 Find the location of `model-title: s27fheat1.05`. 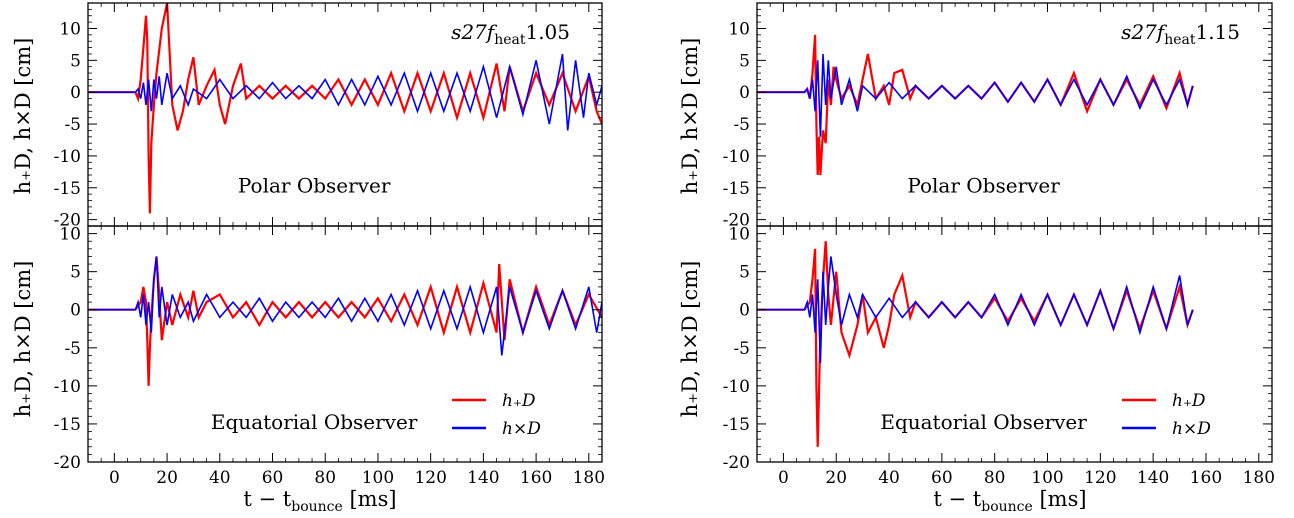

model-title: s27fheat1.05 is located at coordinates (510, 34).